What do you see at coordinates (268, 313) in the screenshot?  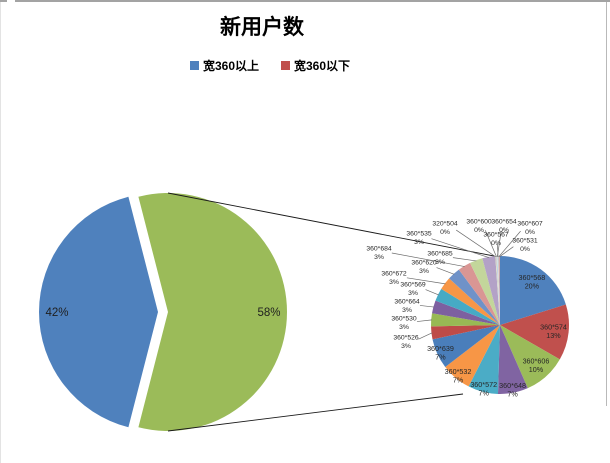 I see `main-pie-percent-label: 58%` at bounding box center [268, 313].